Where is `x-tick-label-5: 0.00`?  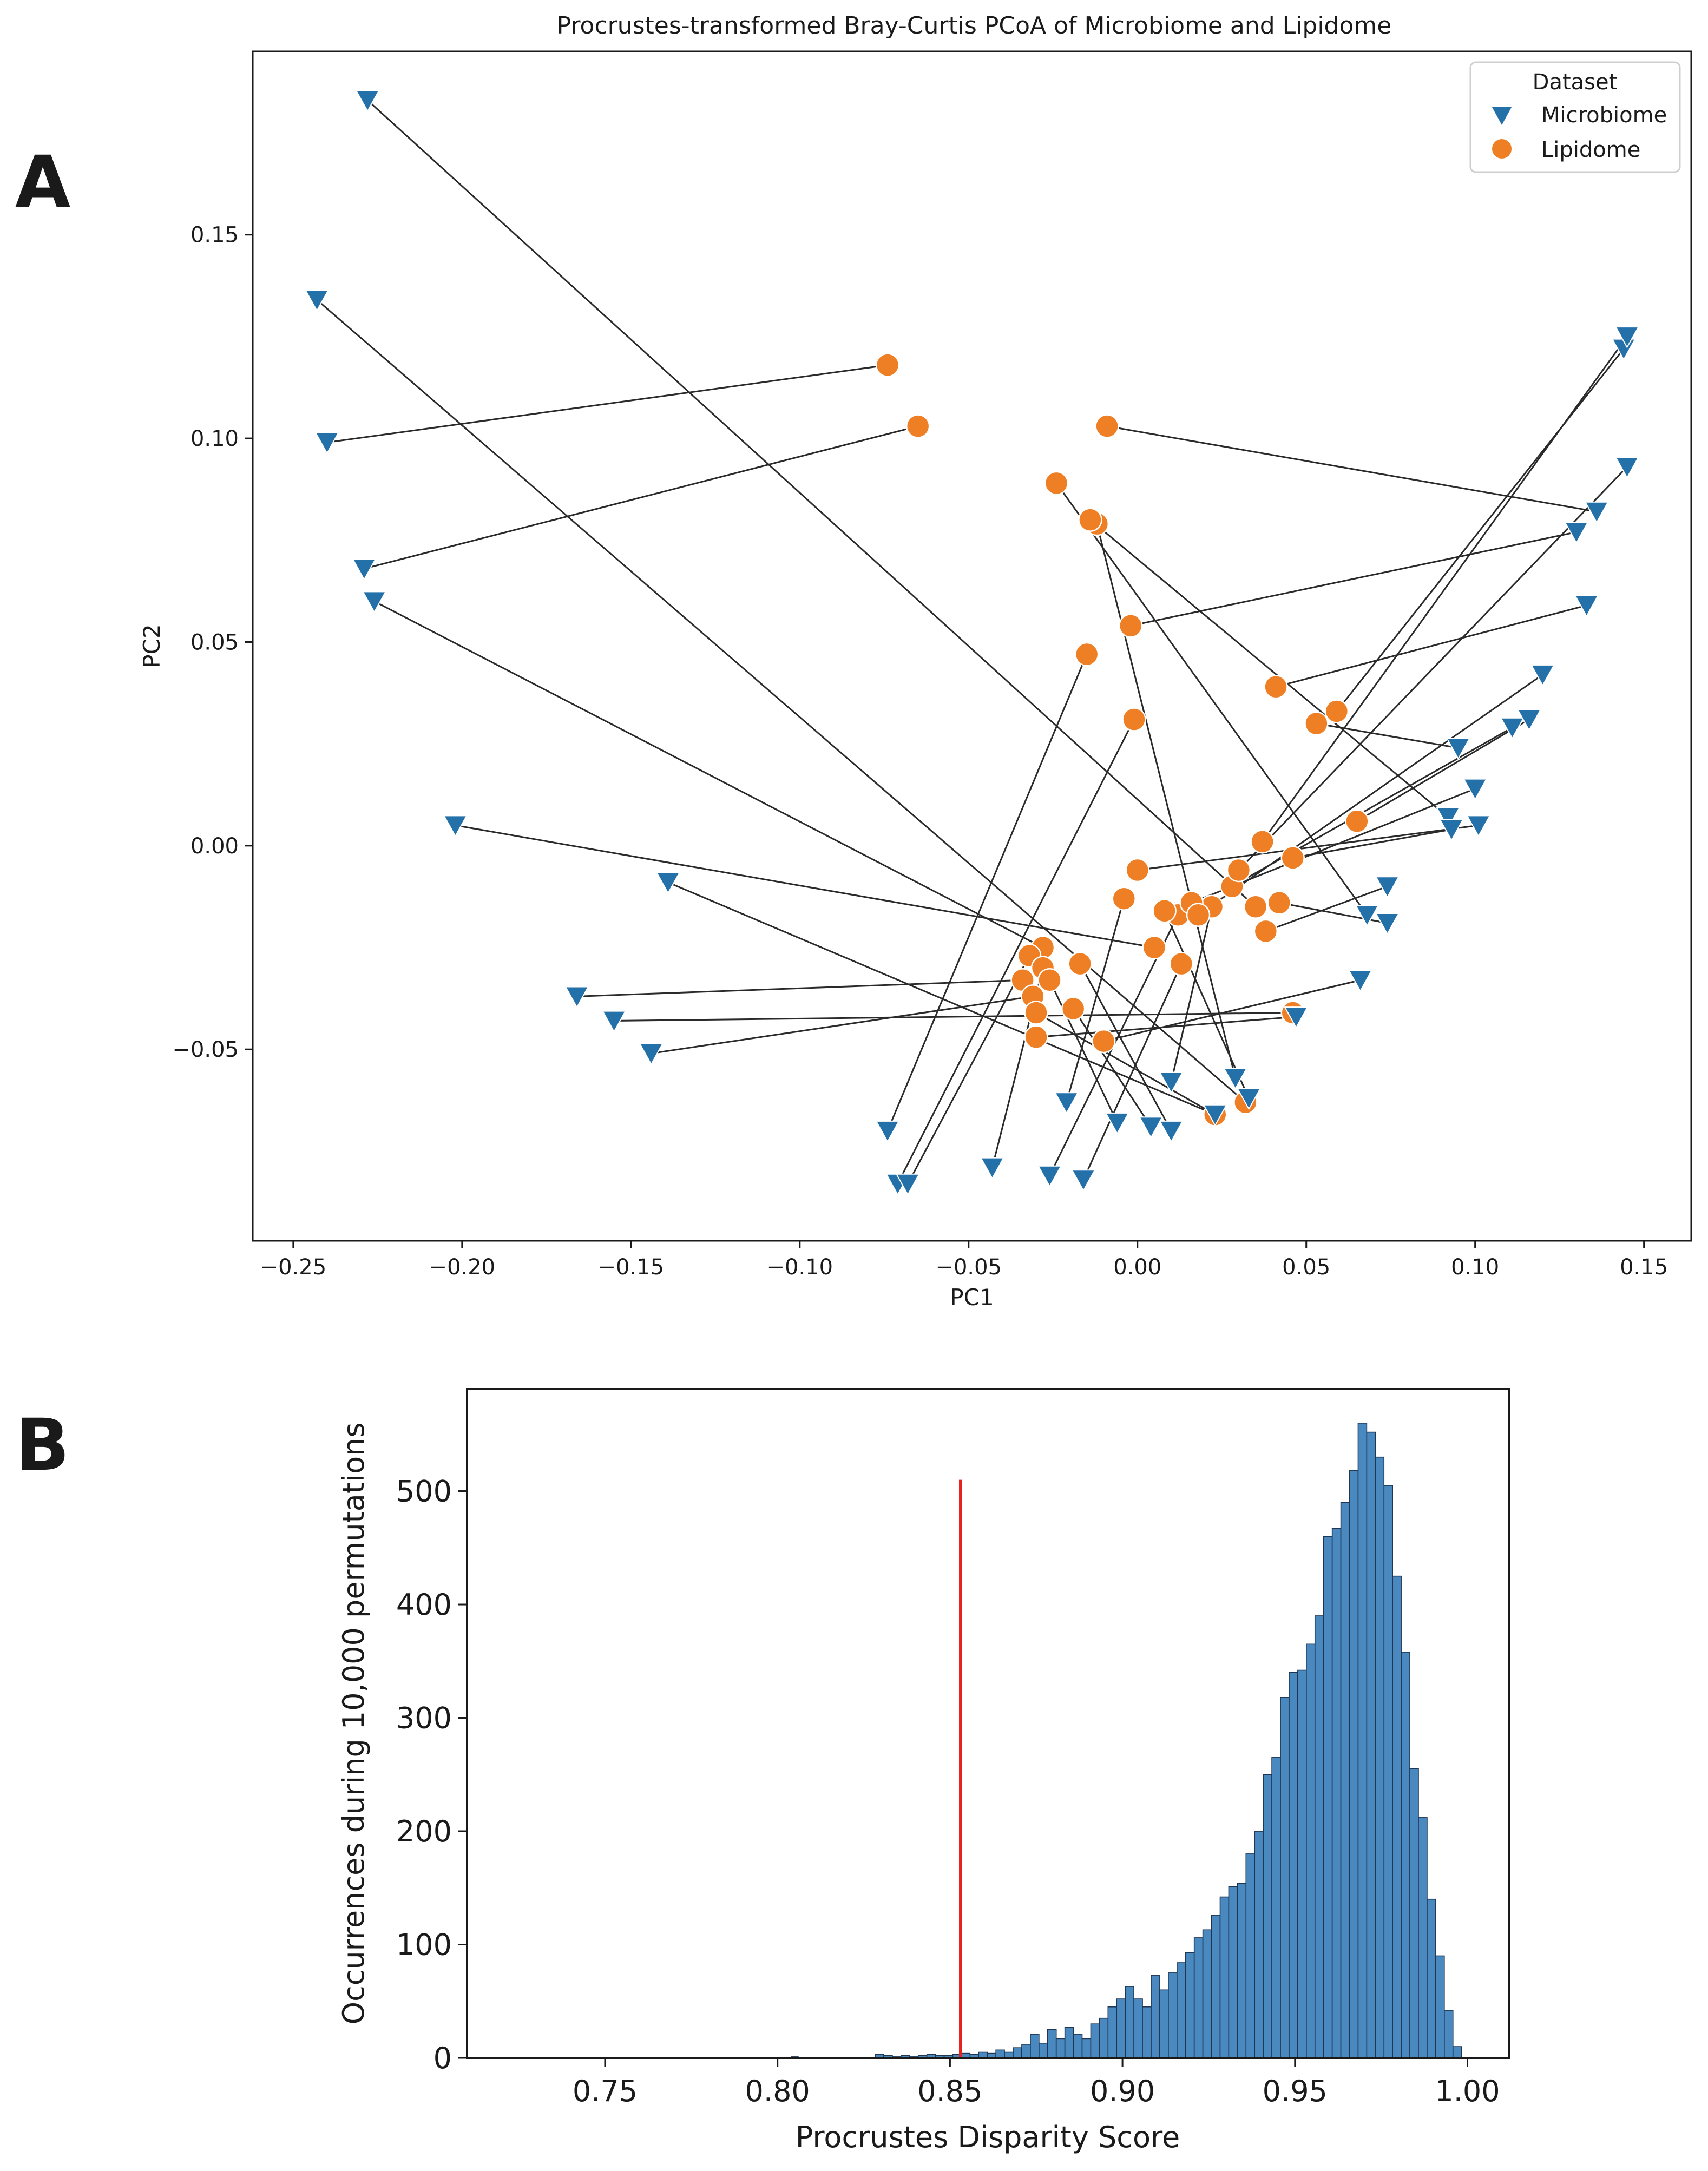 x-tick-label-5: 0.00 is located at coordinates (1137, 1267).